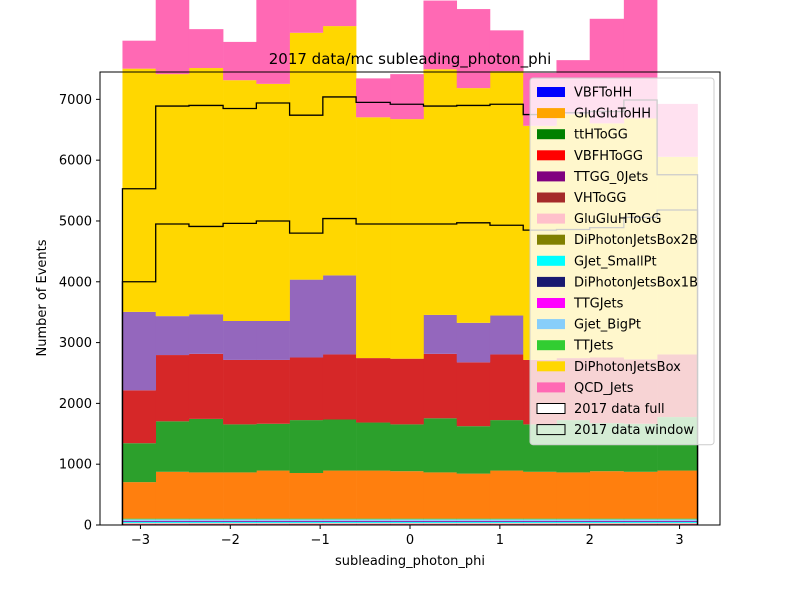  What do you see at coordinates (410, 59) in the screenshot?
I see `chart-title: 2017 data/mc subleading_photon_phi` at bounding box center [410, 59].